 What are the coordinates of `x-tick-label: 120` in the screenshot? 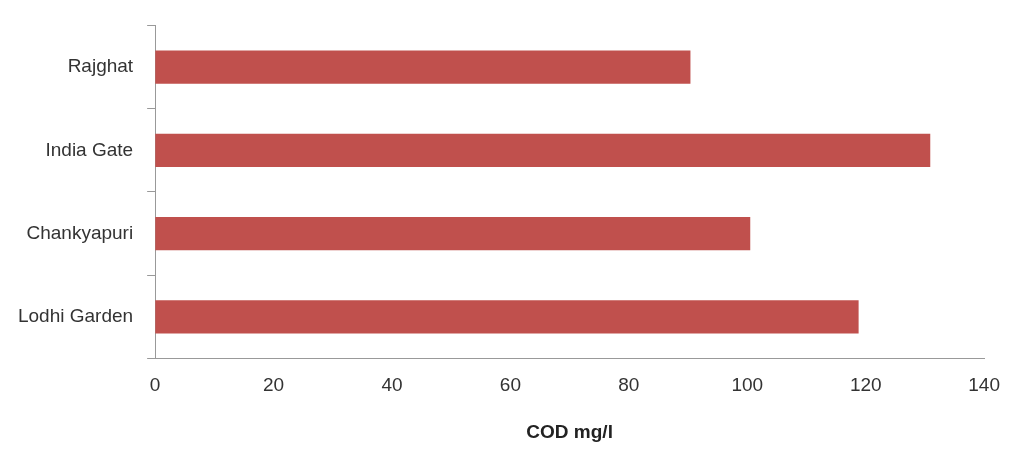 It's located at (865, 385).